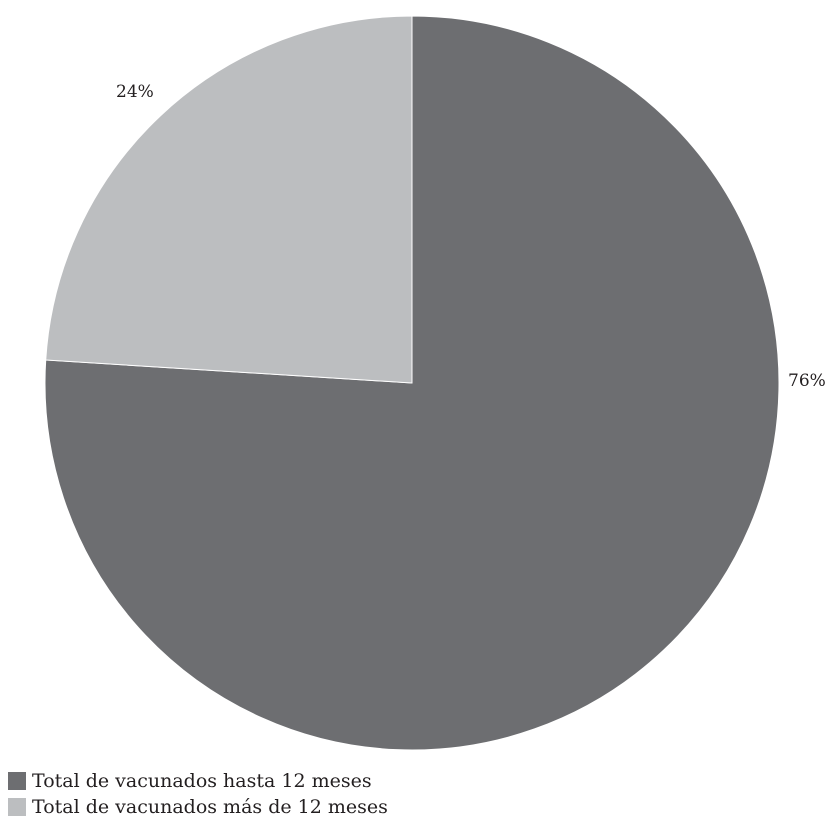 Image resolution: width=828 pixels, height=827 pixels. I want to click on legend-swatch-mas-de-12-meses, so click(17, 807).